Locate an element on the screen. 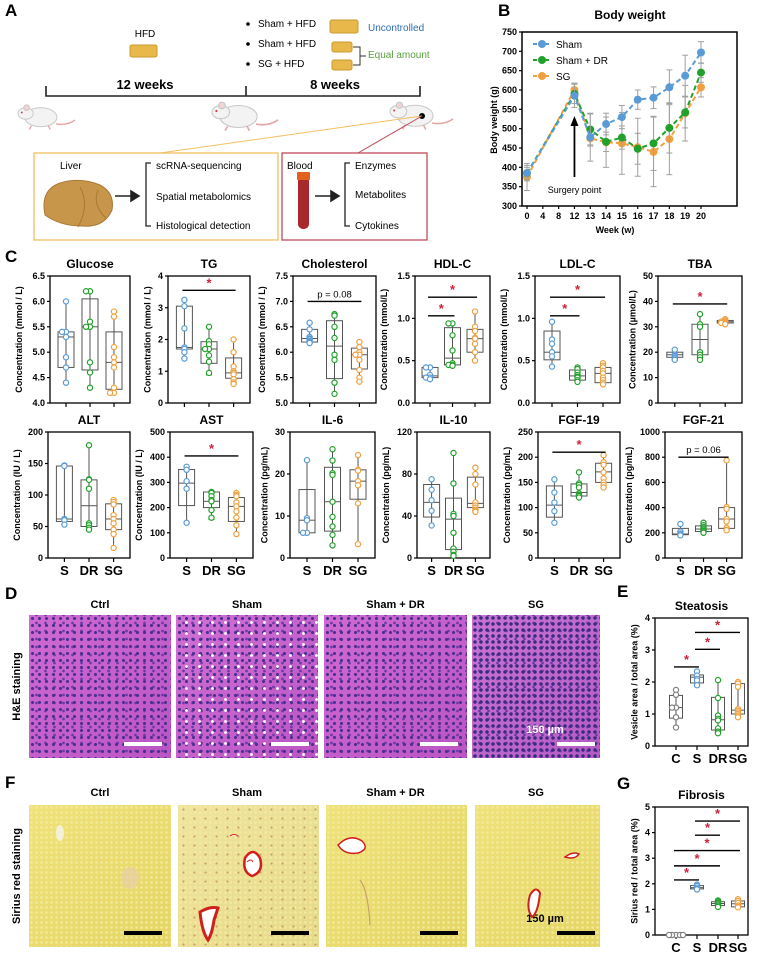  y-tick-label: 4.5 is located at coordinates (38, 378).